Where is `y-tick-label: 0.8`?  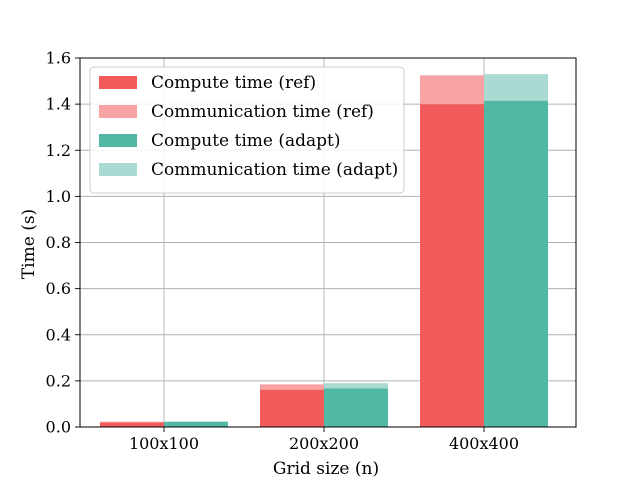
y-tick-label: 0.8 is located at coordinates (58, 242).